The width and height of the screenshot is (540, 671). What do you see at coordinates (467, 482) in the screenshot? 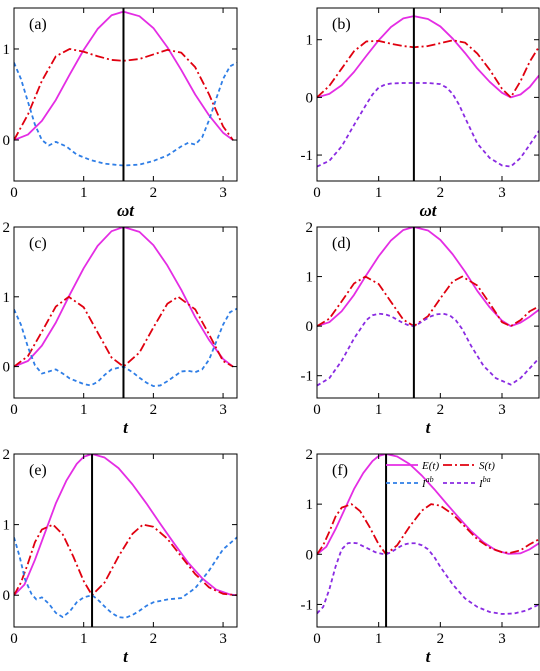
I see `legend-entry-iba: Iba` at bounding box center [467, 482].